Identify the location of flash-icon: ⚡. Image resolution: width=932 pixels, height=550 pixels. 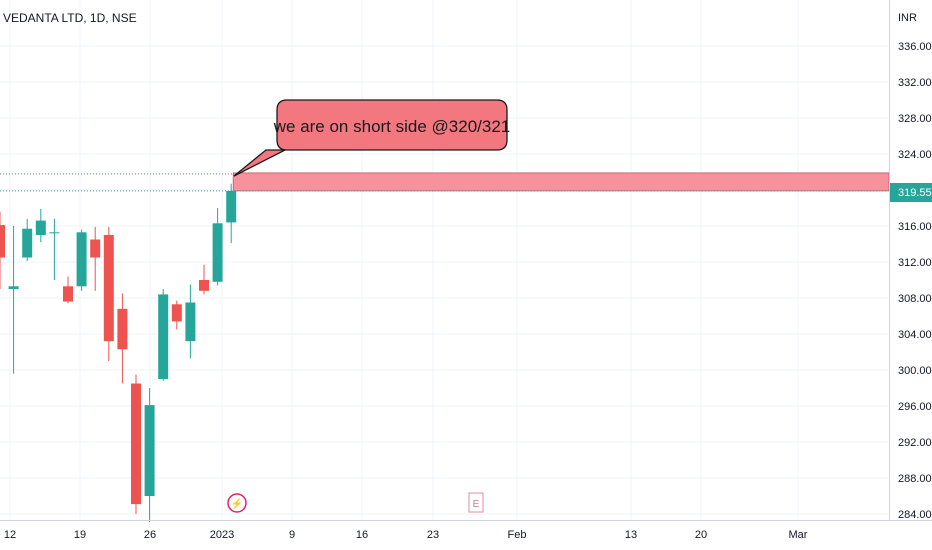
(237, 503).